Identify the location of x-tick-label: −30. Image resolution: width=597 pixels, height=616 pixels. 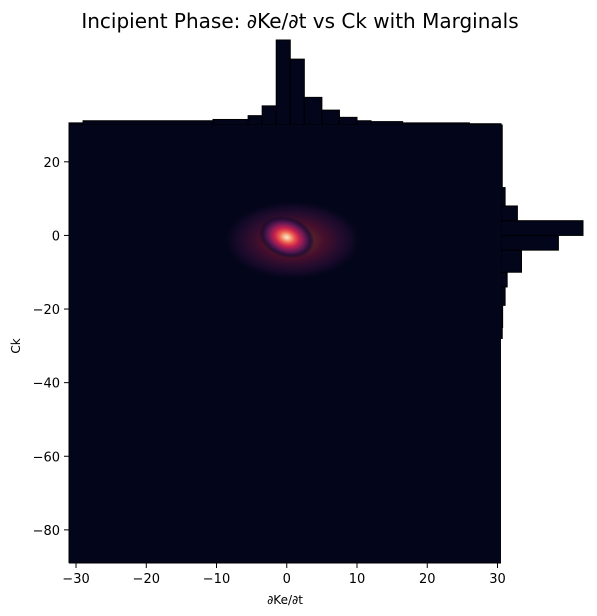
(75, 579).